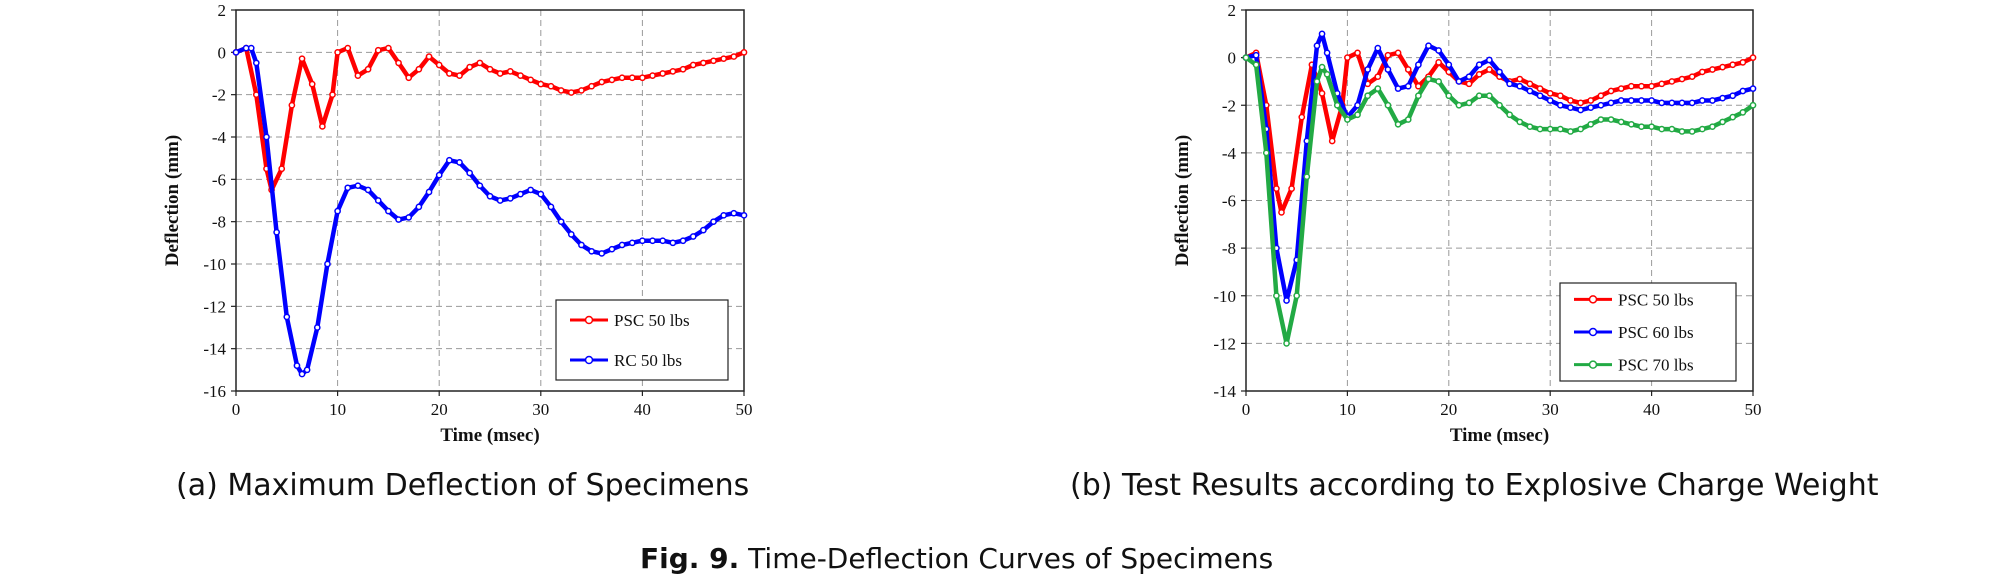  Describe the element at coordinates (1448, 409) in the screenshot. I see `x-tick-label: 20` at that location.